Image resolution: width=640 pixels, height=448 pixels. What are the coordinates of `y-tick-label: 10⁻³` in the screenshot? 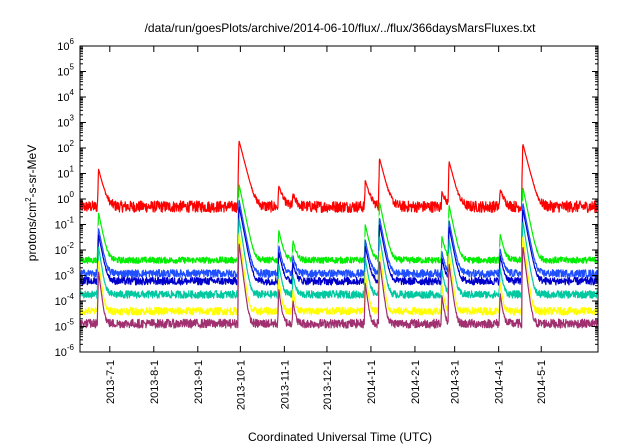 It's located at (65, 275).